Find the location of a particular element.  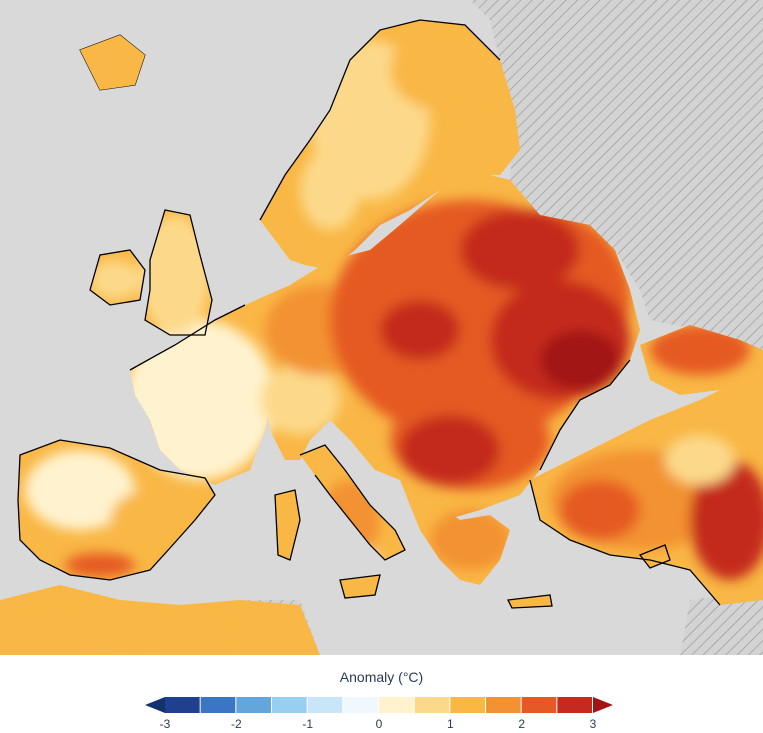

no-data-region-middle-east is located at coordinates (721, 622).